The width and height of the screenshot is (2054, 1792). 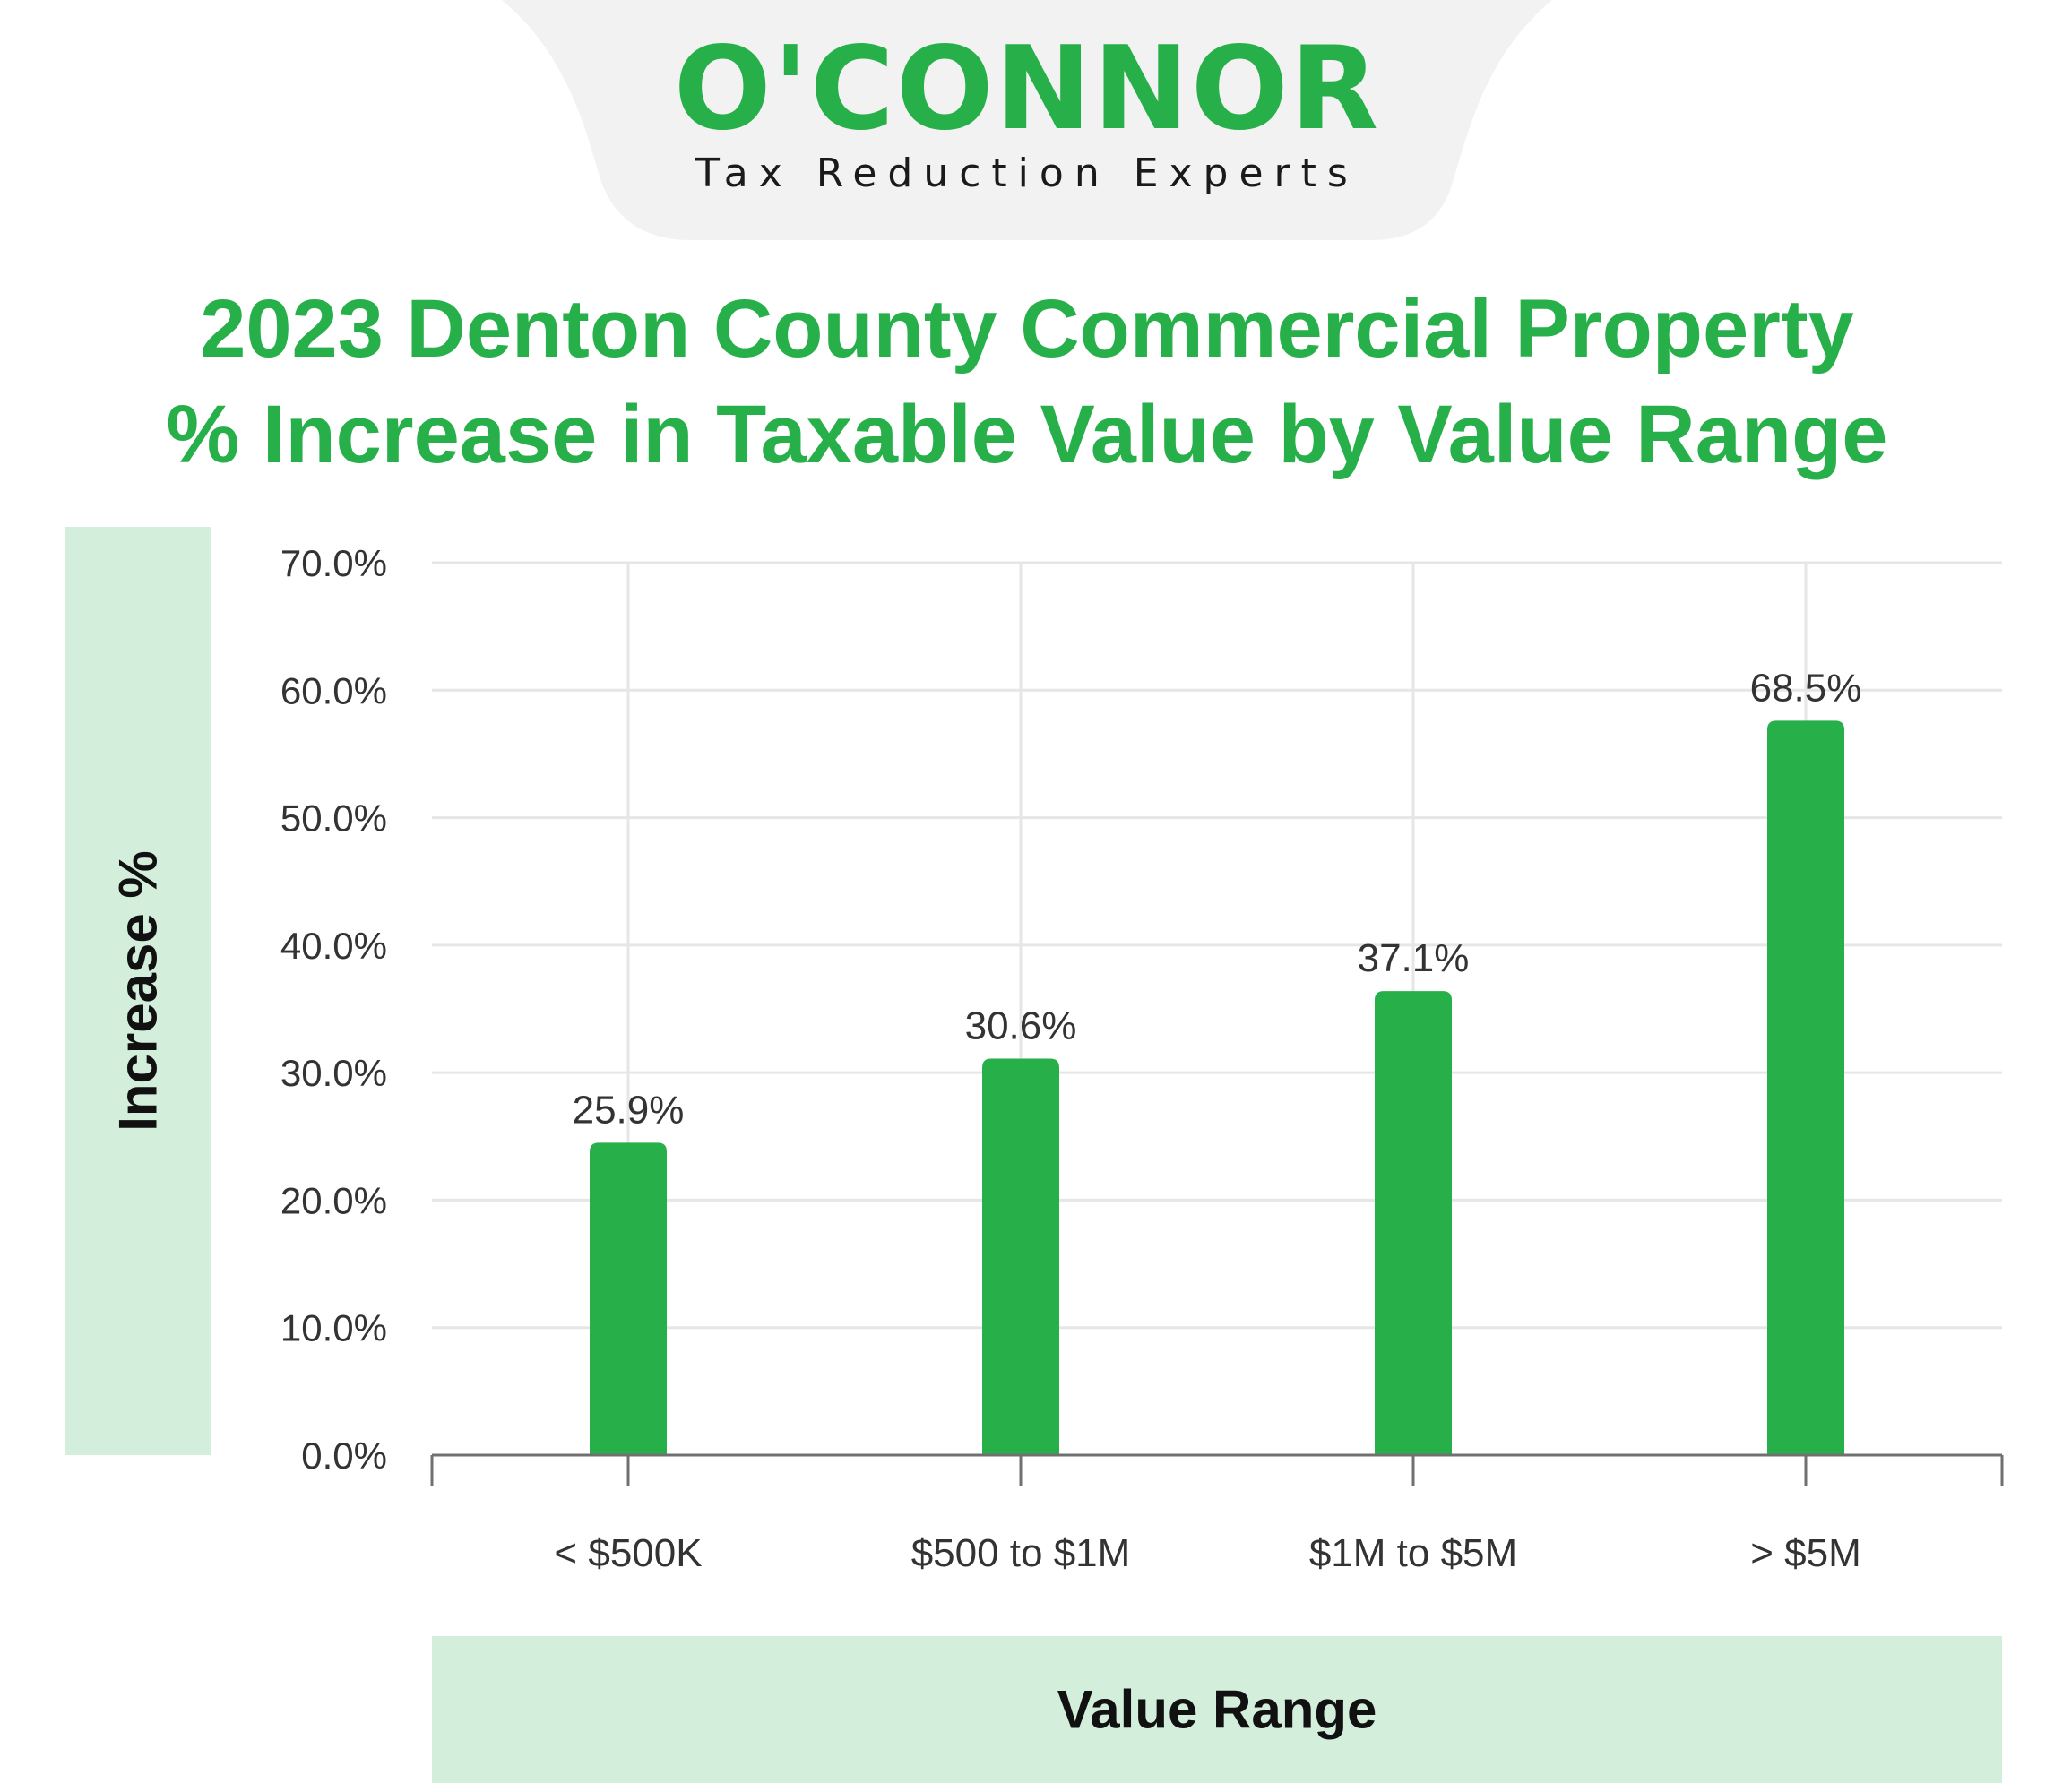 What do you see at coordinates (1413, 1553) in the screenshot?
I see `x-tick-label: $1M to $5M` at bounding box center [1413, 1553].